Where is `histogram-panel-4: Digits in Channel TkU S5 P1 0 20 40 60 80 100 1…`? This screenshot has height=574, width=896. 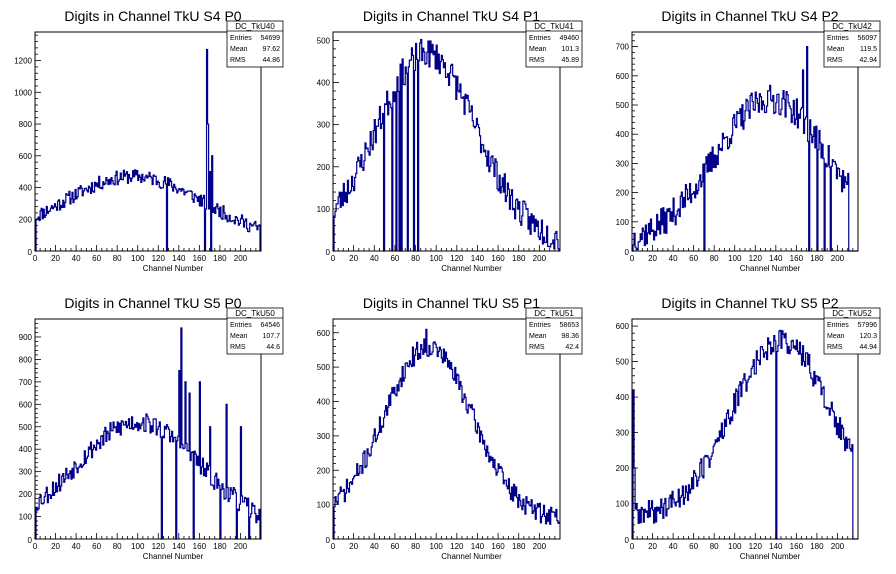
histogram-panel-4: Digits in Channel TkU S5 P1 0 20 40 60 80 100 1… is located at coordinates (450, 428).